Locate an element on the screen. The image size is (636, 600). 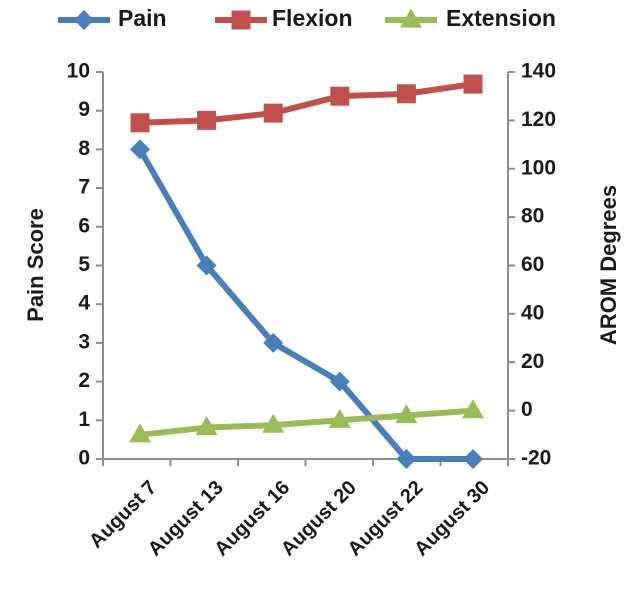
right-tick-label: 40 is located at coordinates (532, 312).